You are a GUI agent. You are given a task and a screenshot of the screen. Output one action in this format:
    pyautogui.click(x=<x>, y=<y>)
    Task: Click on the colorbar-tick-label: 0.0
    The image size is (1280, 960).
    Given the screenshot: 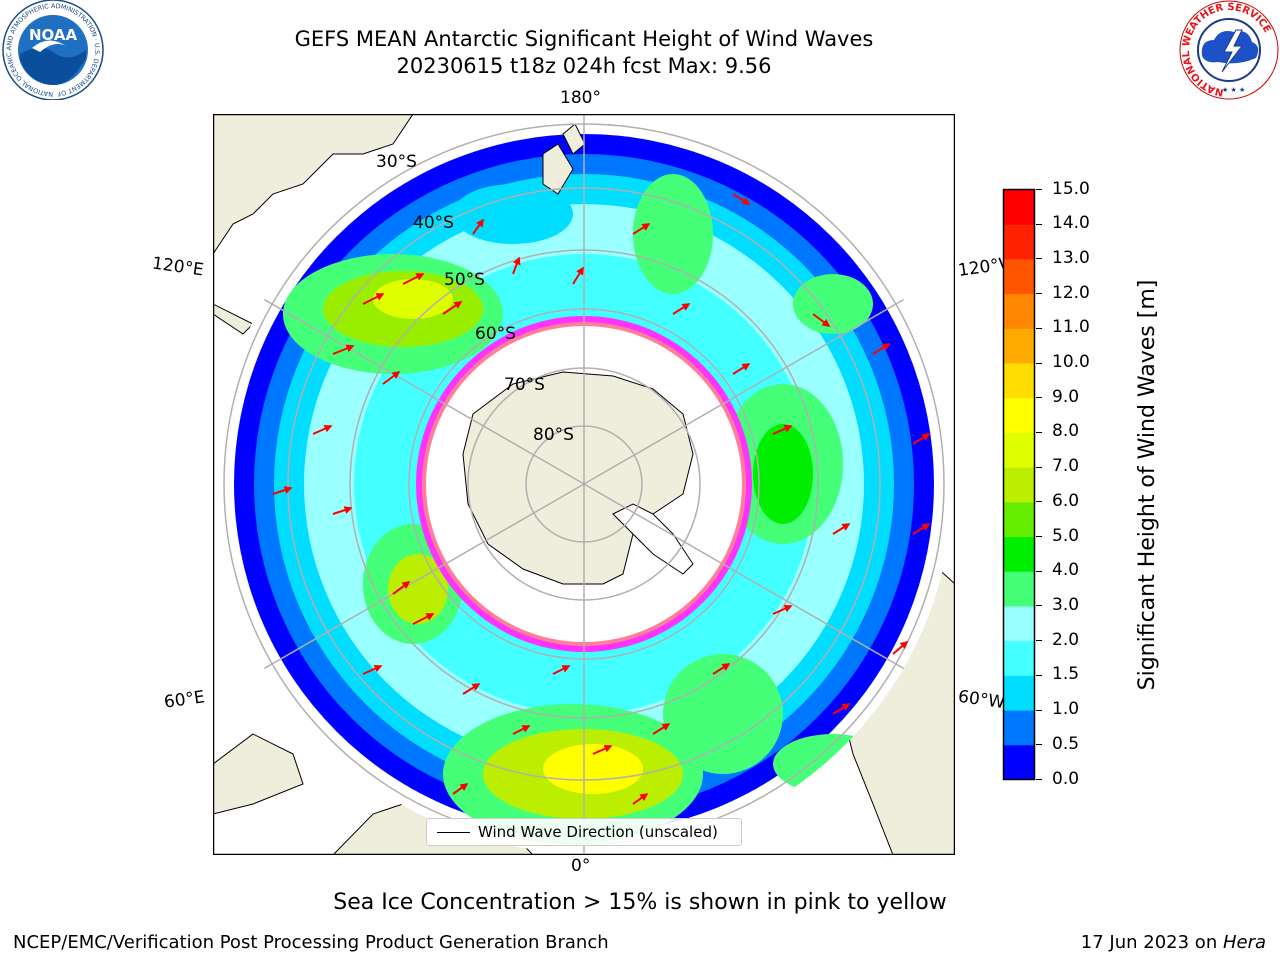 What is the action you would take?
    pyautogui.click(x=1066, y=778)
    